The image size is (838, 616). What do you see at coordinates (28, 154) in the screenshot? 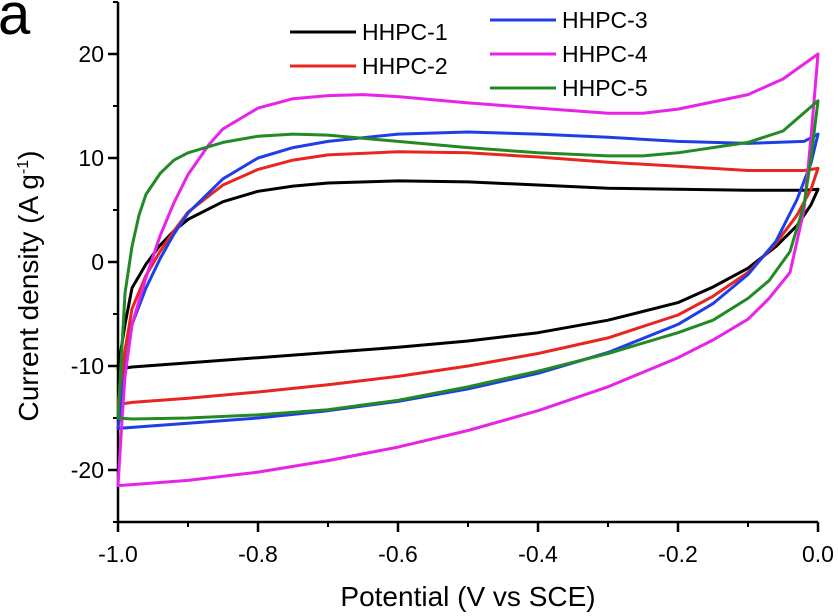
I see `y-axis-title-tail: )` at bounding box center [28, 154].